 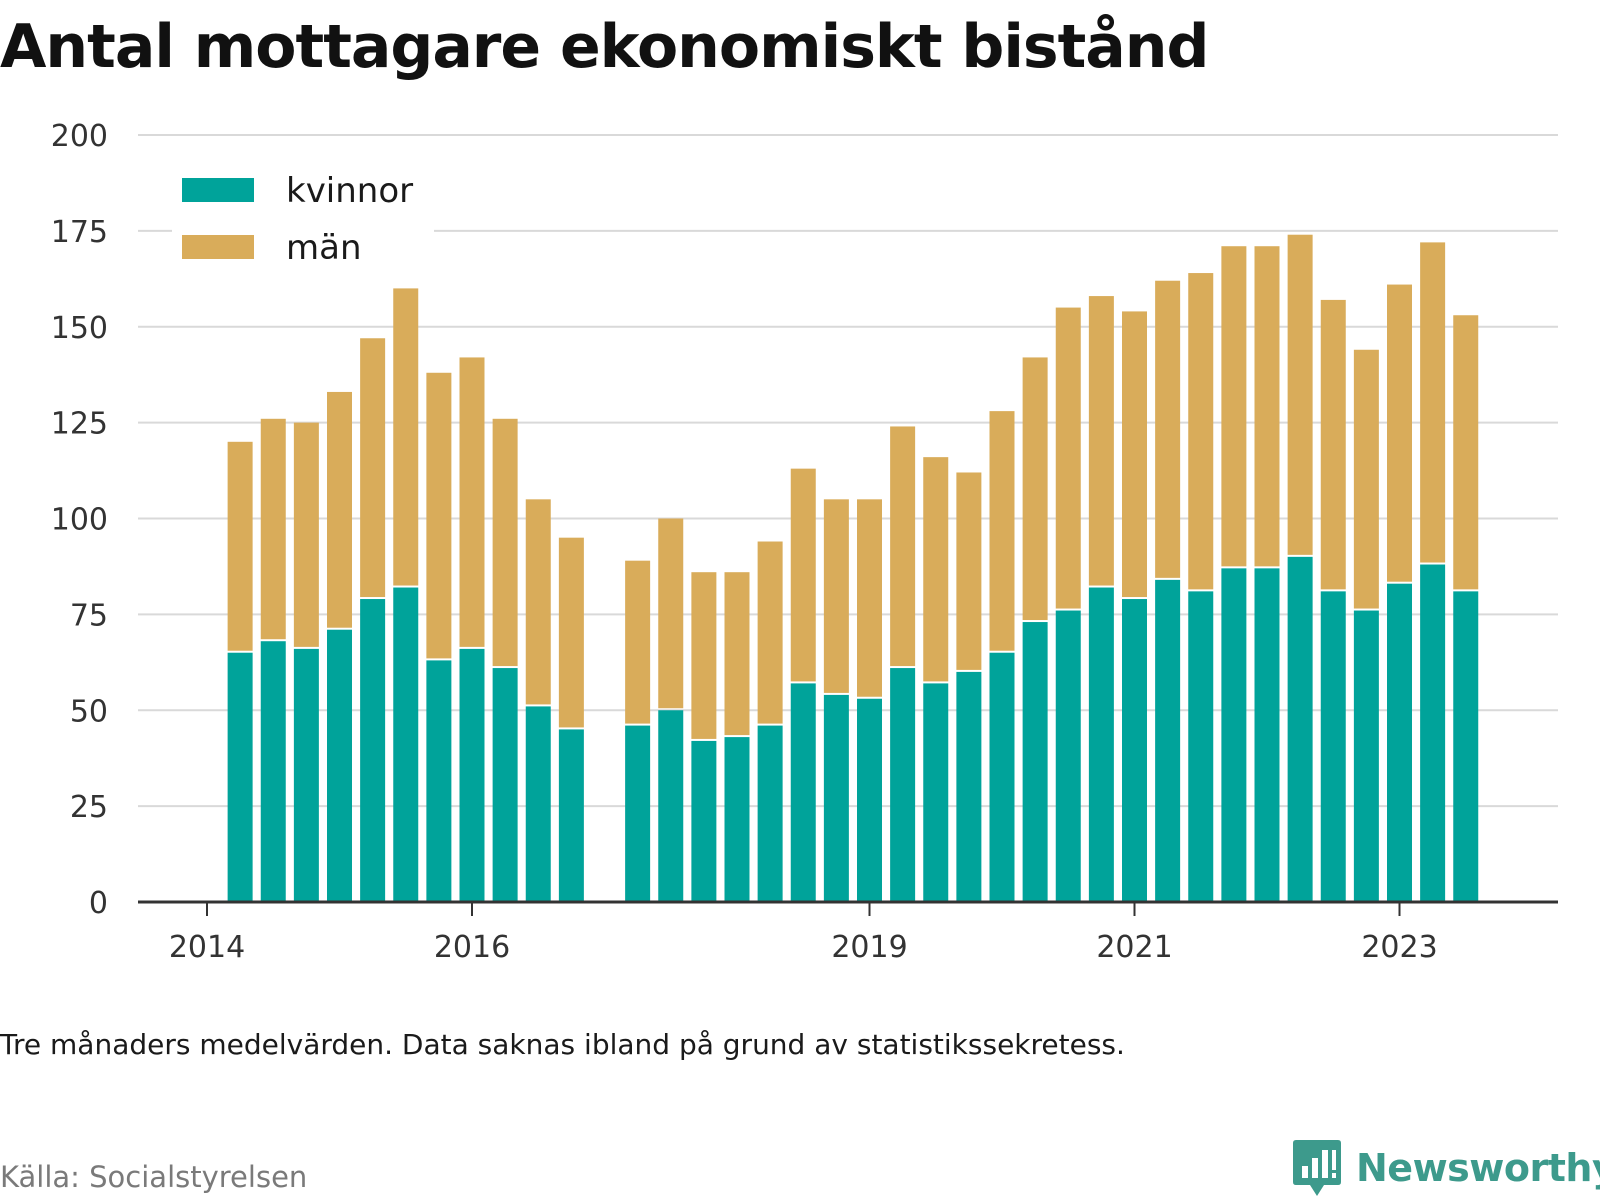 What do you see at coordinates (79, 232) in the screenshot?
I see `y-tick-label: 175` at bounding box center [79, 232].